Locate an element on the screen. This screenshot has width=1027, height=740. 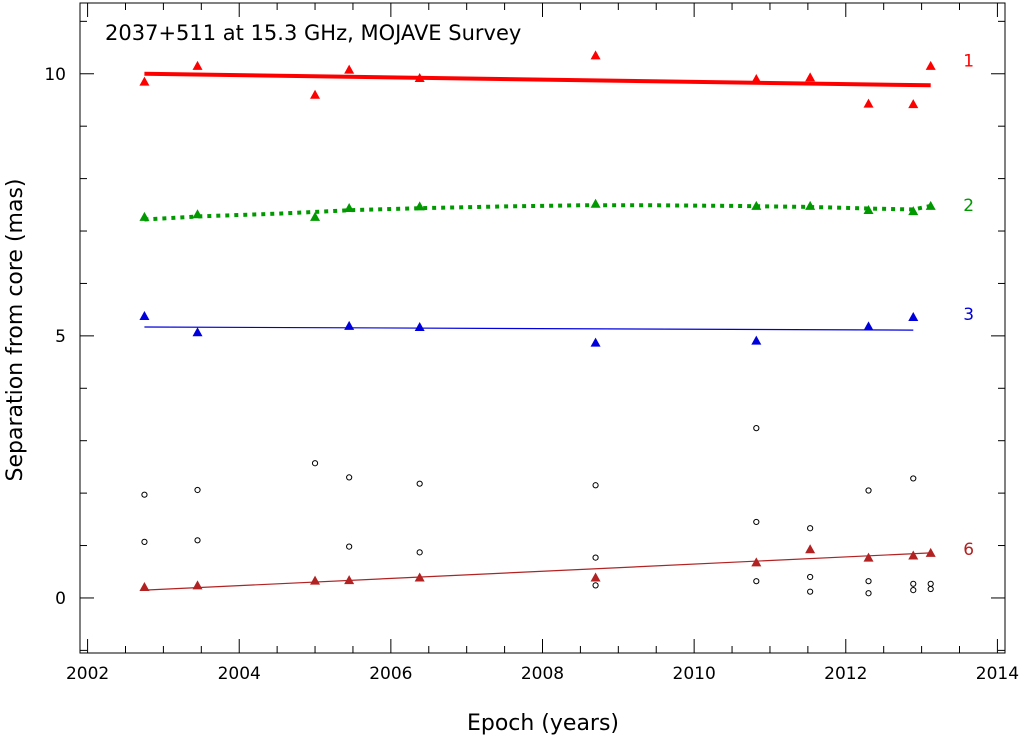
x-axis-label: Epoch (years) is located at coordinates (543, 723).